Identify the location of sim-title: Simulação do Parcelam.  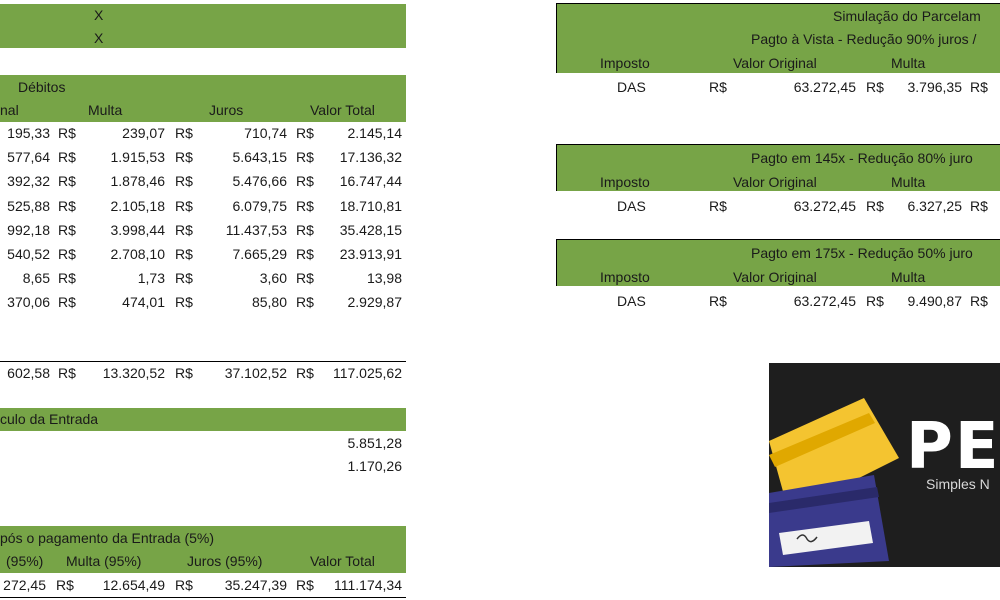
(907, 16).